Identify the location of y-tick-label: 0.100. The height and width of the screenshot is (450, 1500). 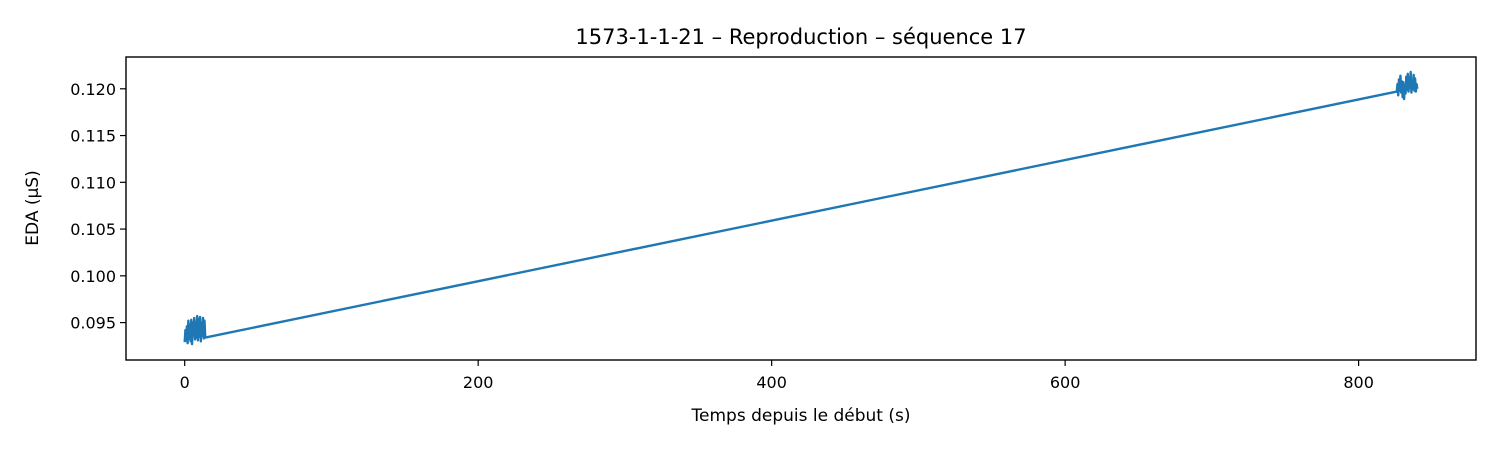
(93, 276).